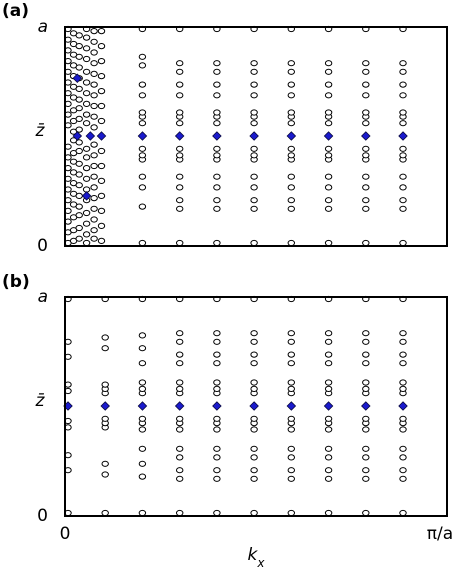 The height and width of the screenshot is (567, 463). I want to click on panel-a-label: (a), so click(15, 11).